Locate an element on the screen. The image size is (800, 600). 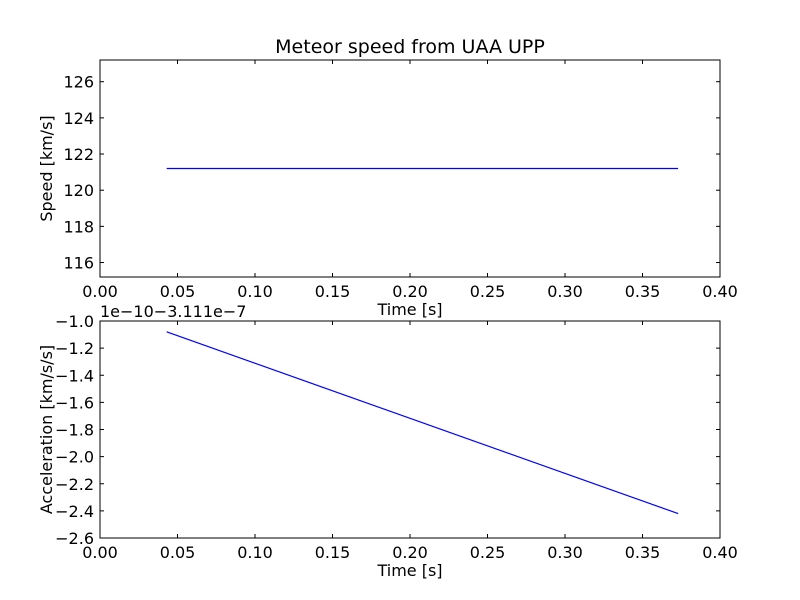
acceleration-x-tick-label: 0.20 is located at coordinates (410, 552).